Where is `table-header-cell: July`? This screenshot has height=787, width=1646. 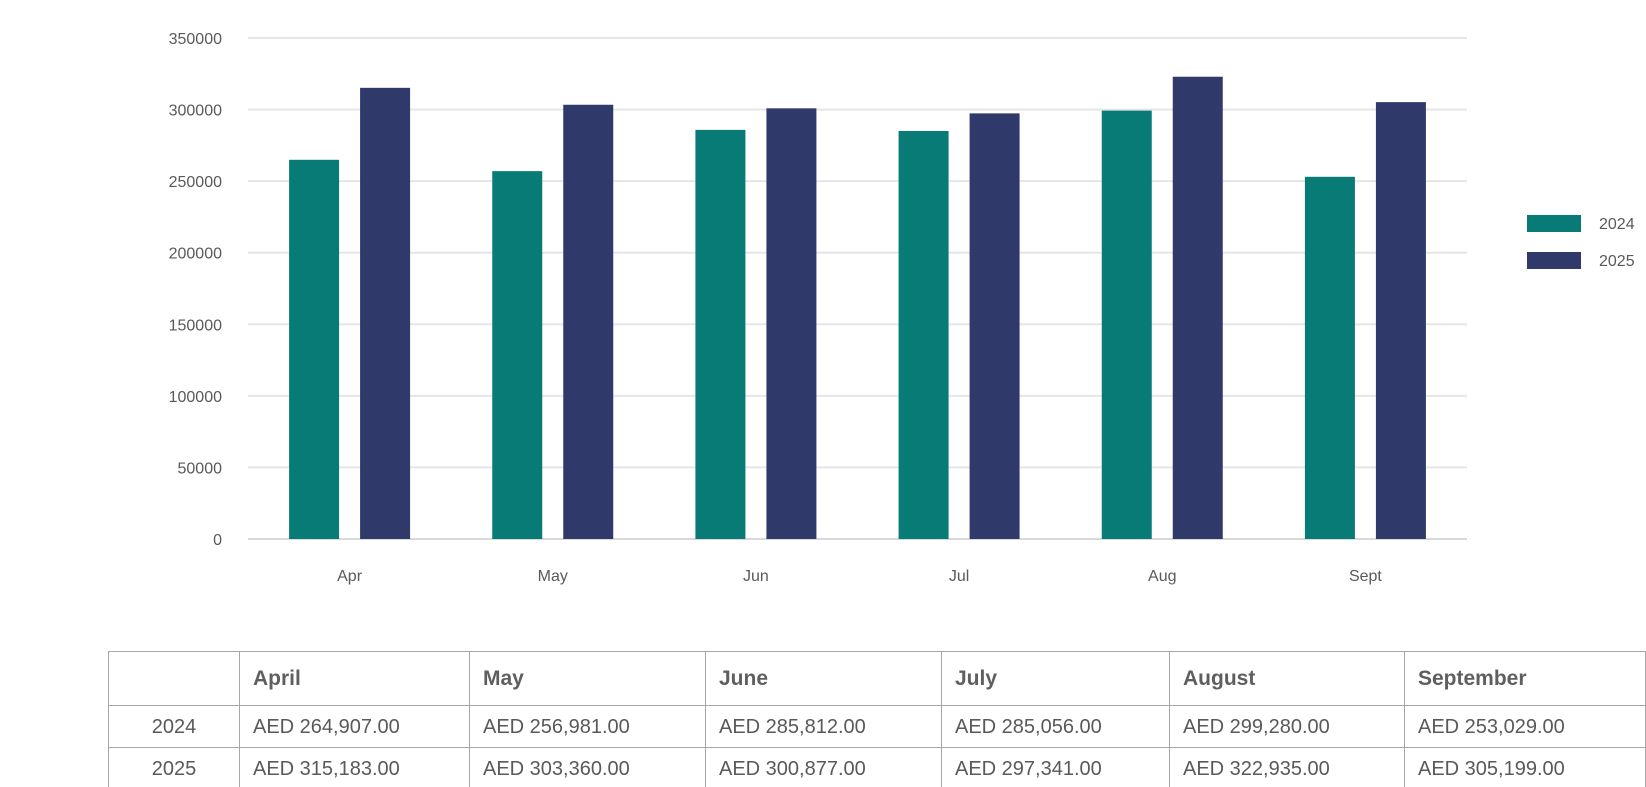 table-header-cell: July is located at coordinates (1055, 678).